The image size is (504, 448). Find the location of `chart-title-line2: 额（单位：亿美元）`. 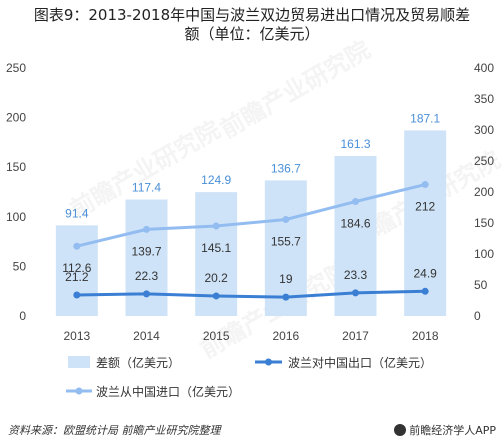

chart-title-line2: 额（单位：亿美元） is located at coordinates (252, 34).